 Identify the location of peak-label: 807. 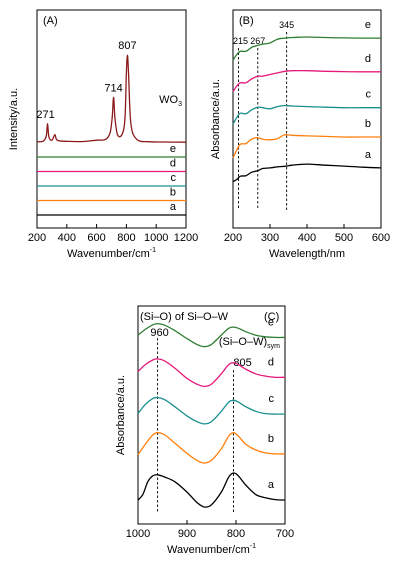
(127, 46).